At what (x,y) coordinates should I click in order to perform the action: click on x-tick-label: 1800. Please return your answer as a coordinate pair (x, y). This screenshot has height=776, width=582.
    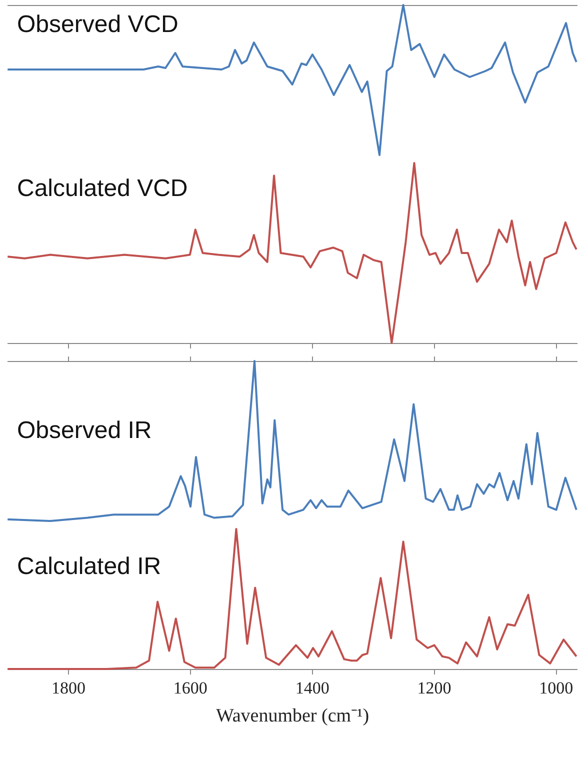
    Looking at the image, I should click on (68, 688).